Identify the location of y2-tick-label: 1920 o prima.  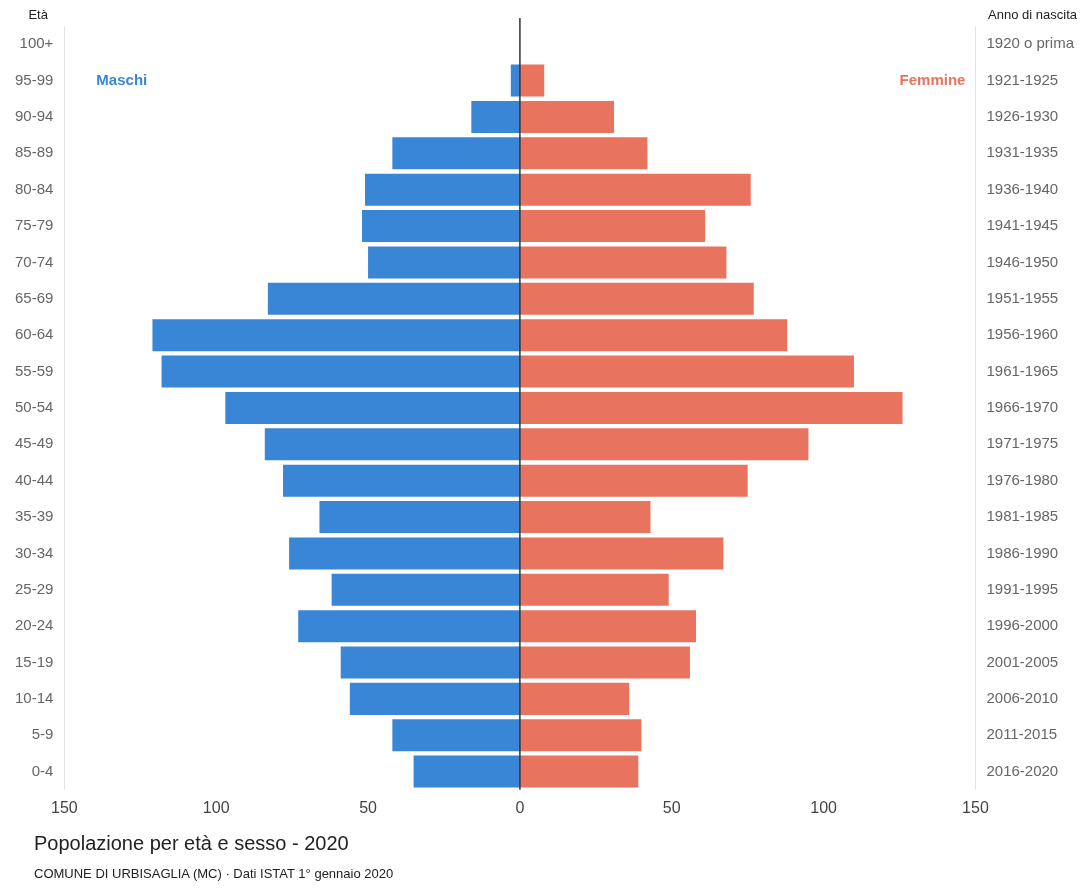
(1030, 43).